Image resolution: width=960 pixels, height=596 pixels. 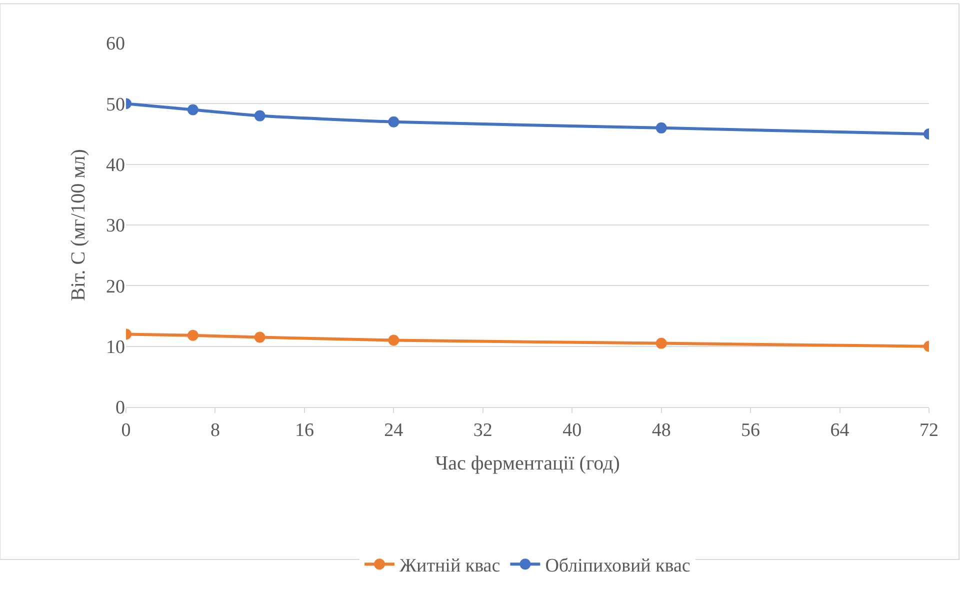 What do you see at coordinates (115, 287) in the screenshot?
I see `y-tick-label: 20` at bounding box center [115, 287].